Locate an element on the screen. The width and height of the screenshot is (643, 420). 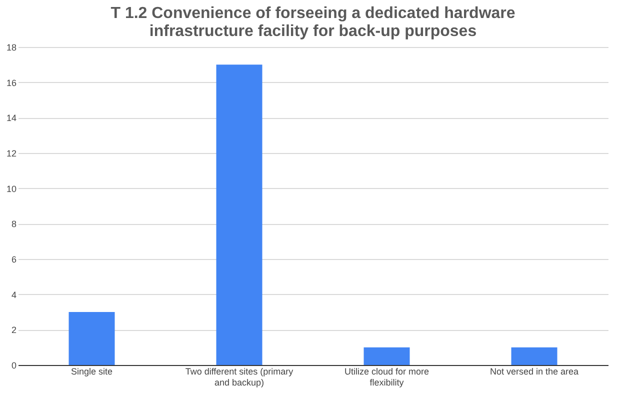
y-tick-label: 18 is located at coordinates (11, 47).